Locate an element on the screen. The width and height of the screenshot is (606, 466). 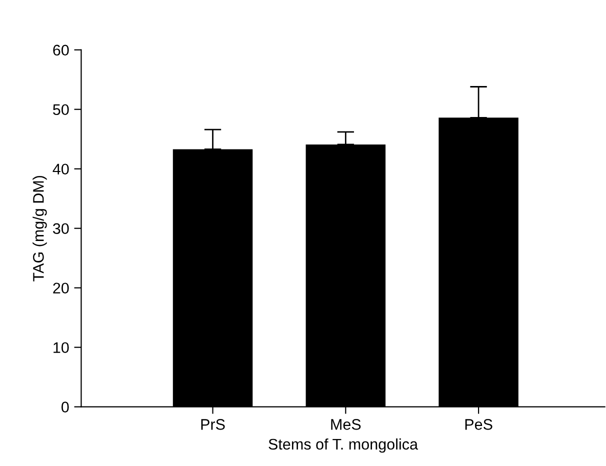
y-tick-label: 10 is located at coordinates (61, 348).